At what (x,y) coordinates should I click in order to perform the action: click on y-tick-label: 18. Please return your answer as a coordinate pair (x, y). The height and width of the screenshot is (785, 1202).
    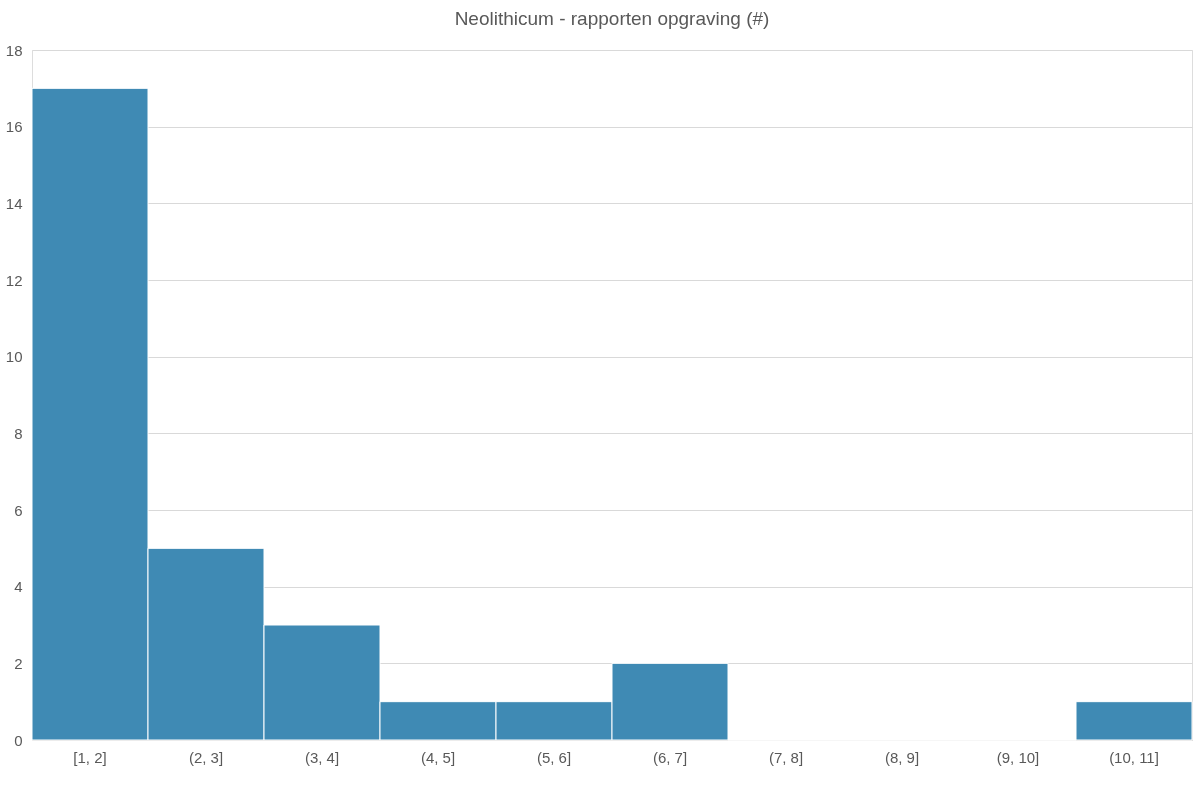
    Looking at the image, I should click on (14, 50).